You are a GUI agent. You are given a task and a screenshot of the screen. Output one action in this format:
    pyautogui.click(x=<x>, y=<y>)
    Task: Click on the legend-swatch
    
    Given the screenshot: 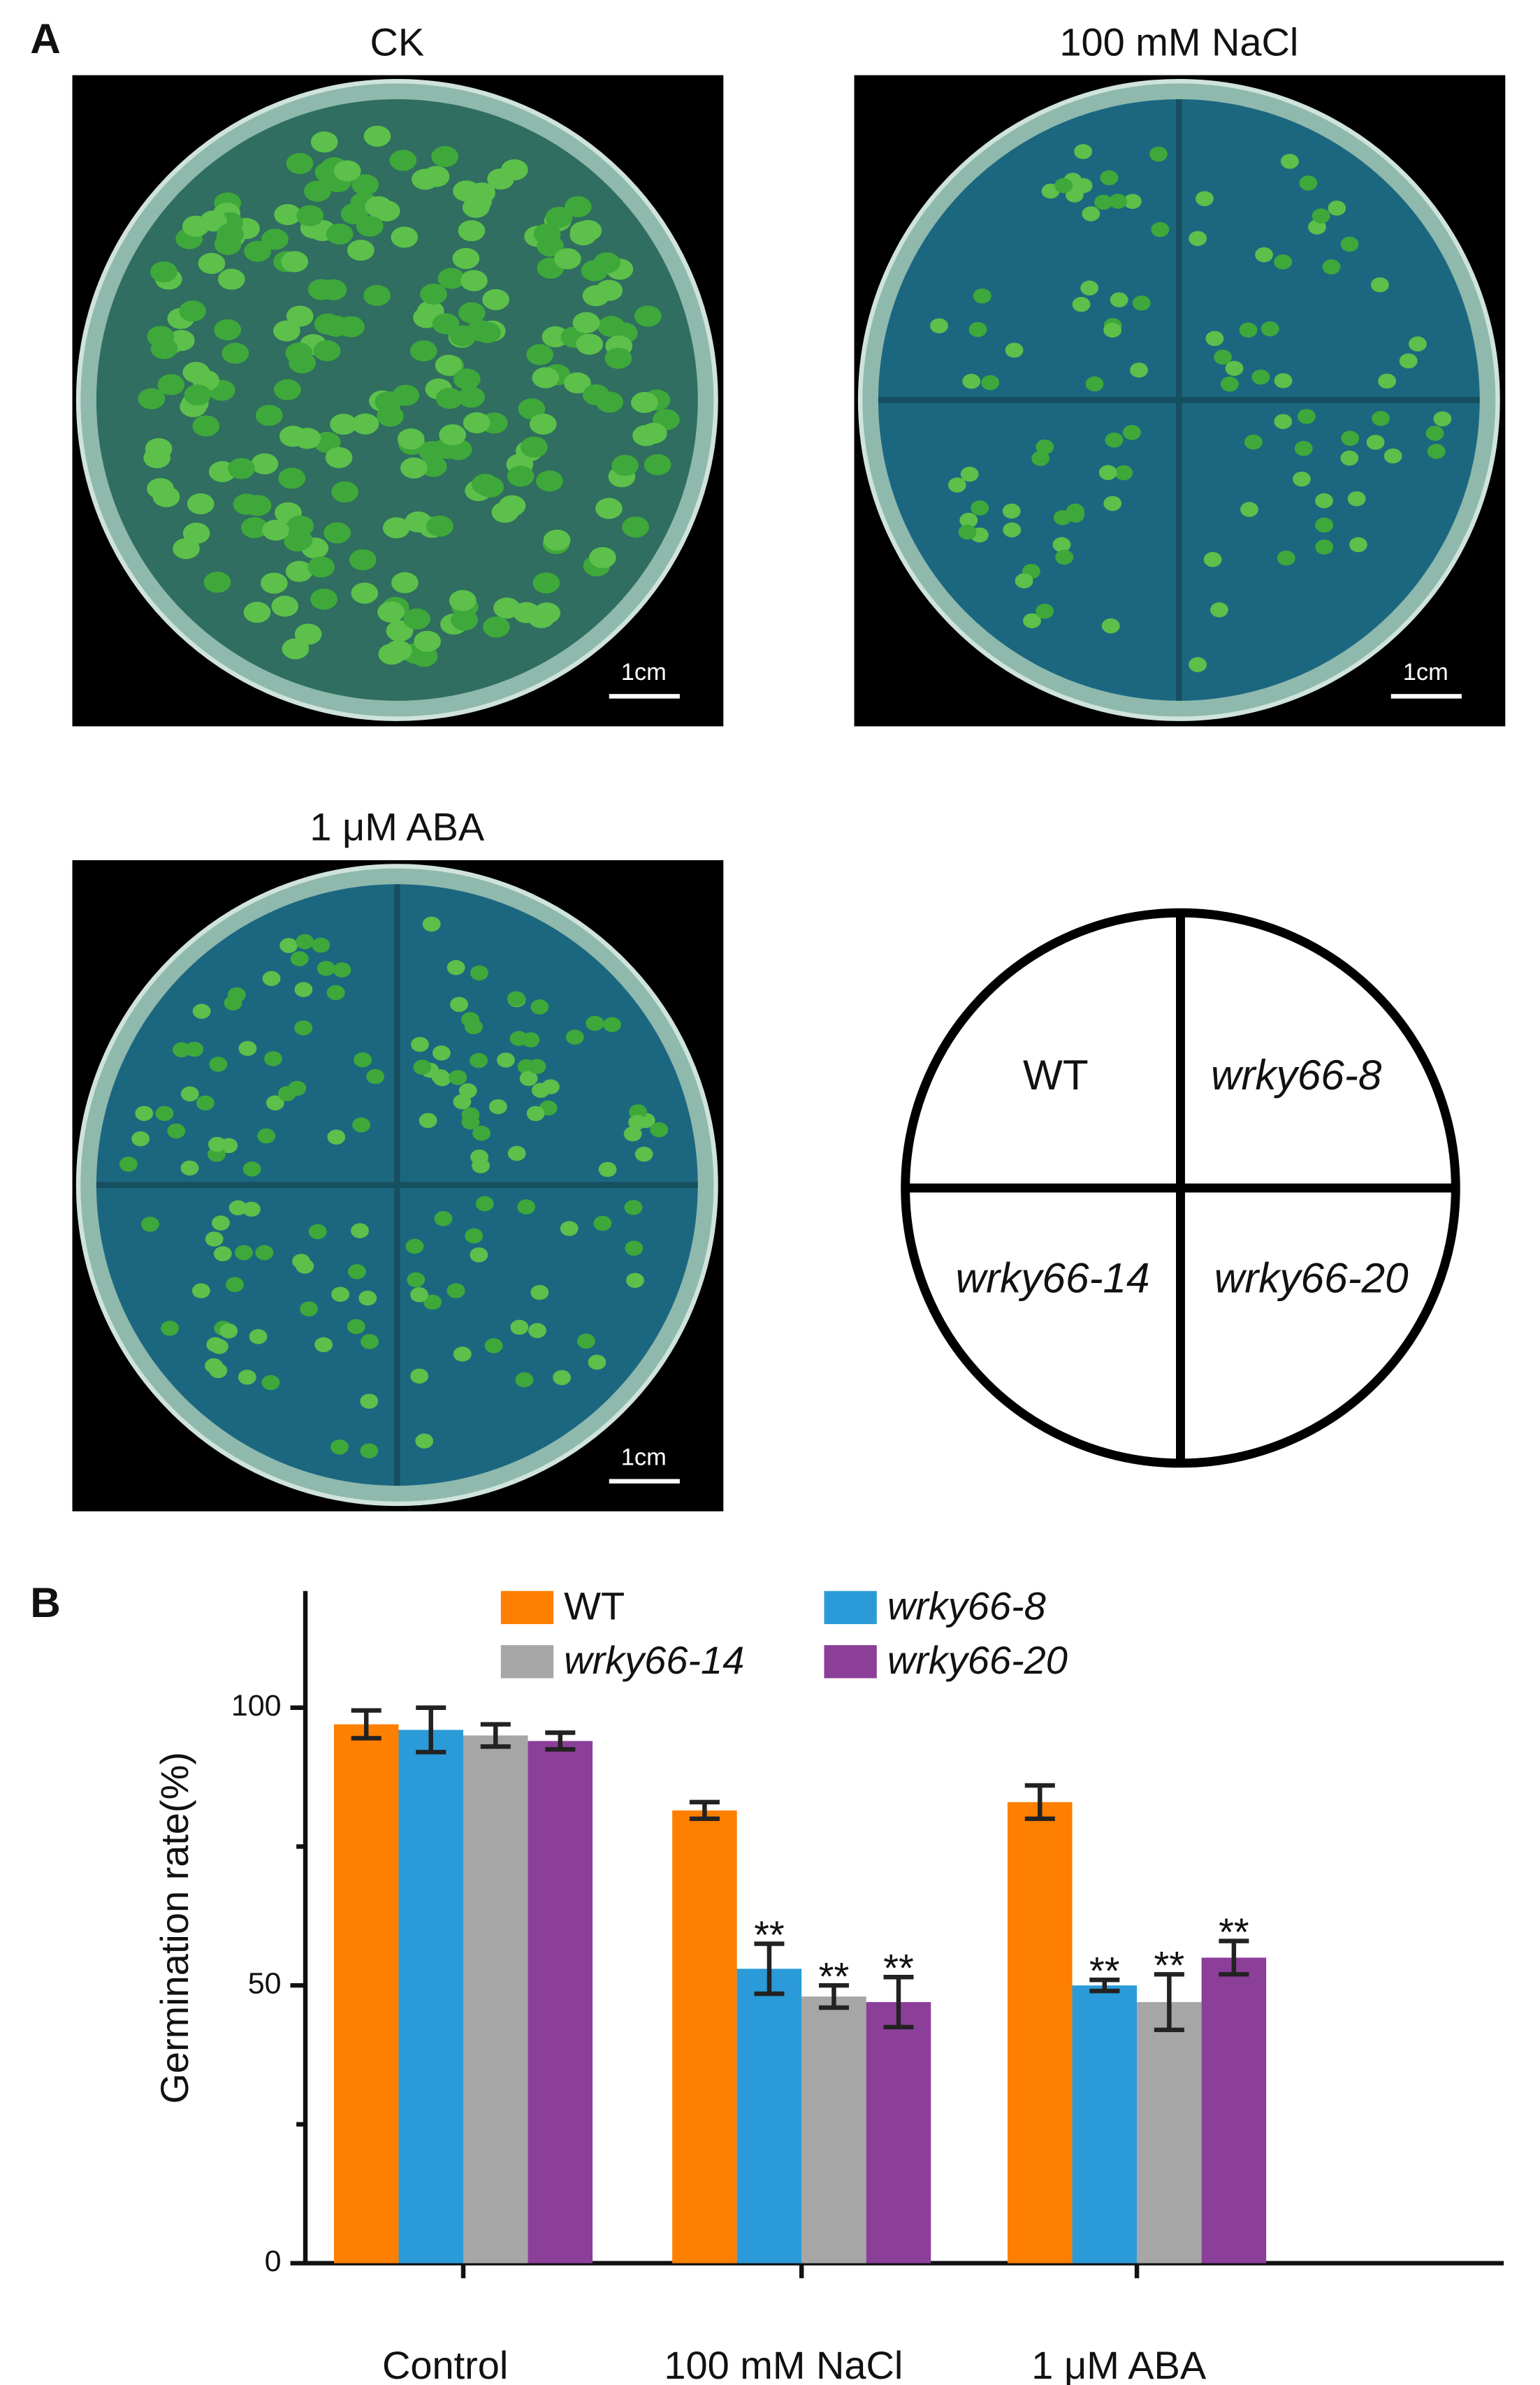 What is the action you would take?
    pyautogui.click(x=527, y=1607)
    